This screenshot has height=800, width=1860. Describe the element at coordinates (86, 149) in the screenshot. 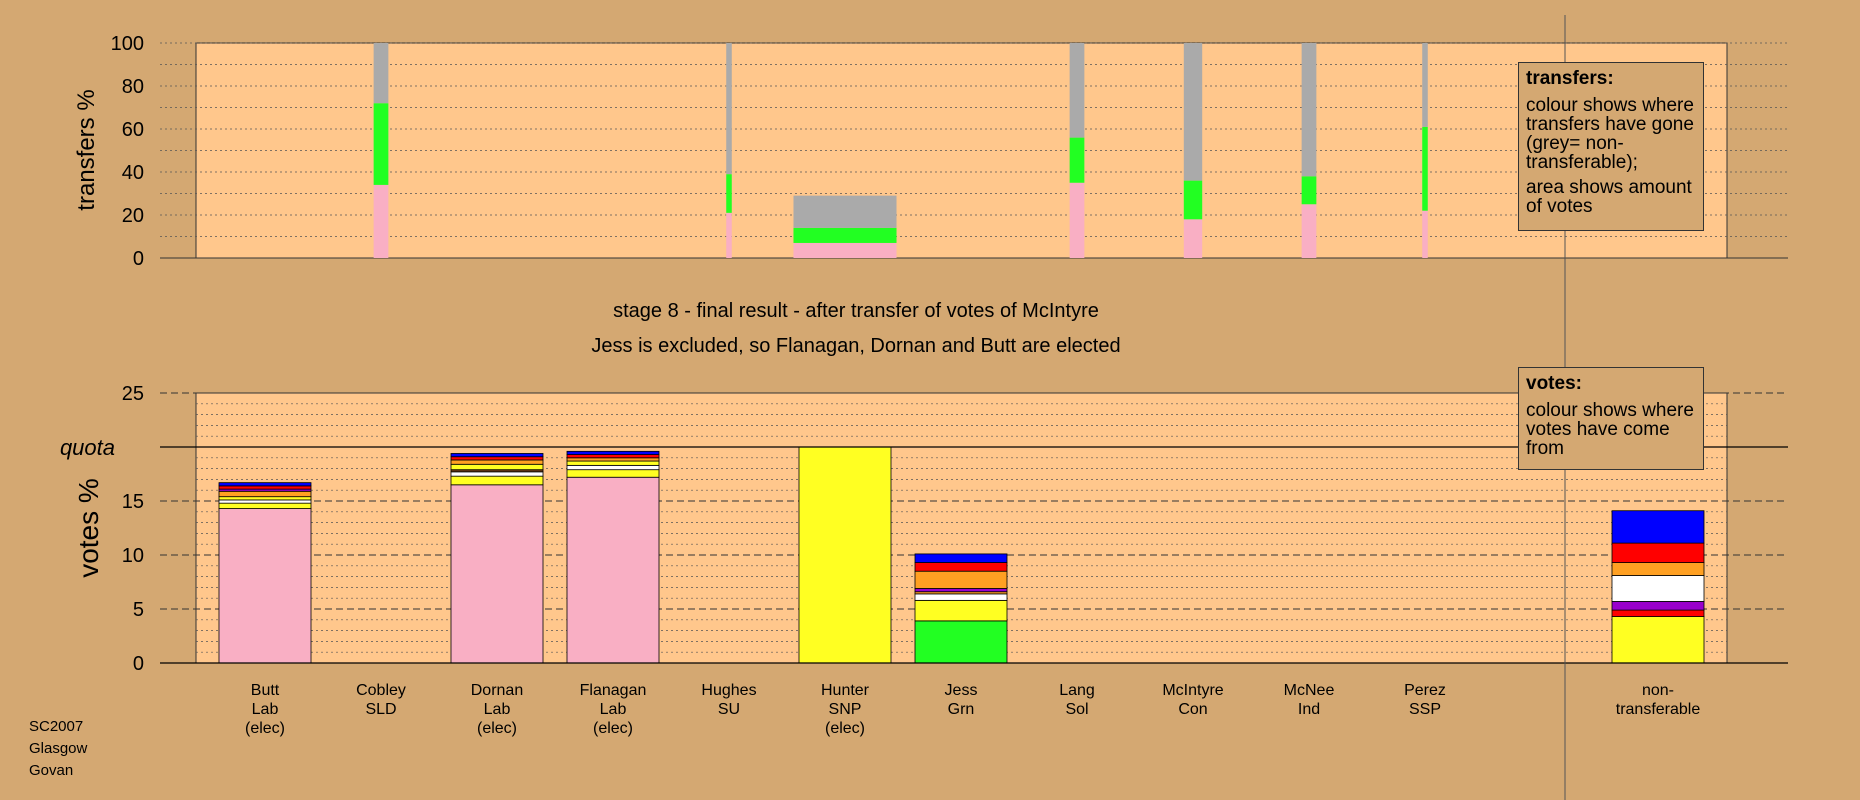

I see `transfers-y-label: transfers %` at that location.